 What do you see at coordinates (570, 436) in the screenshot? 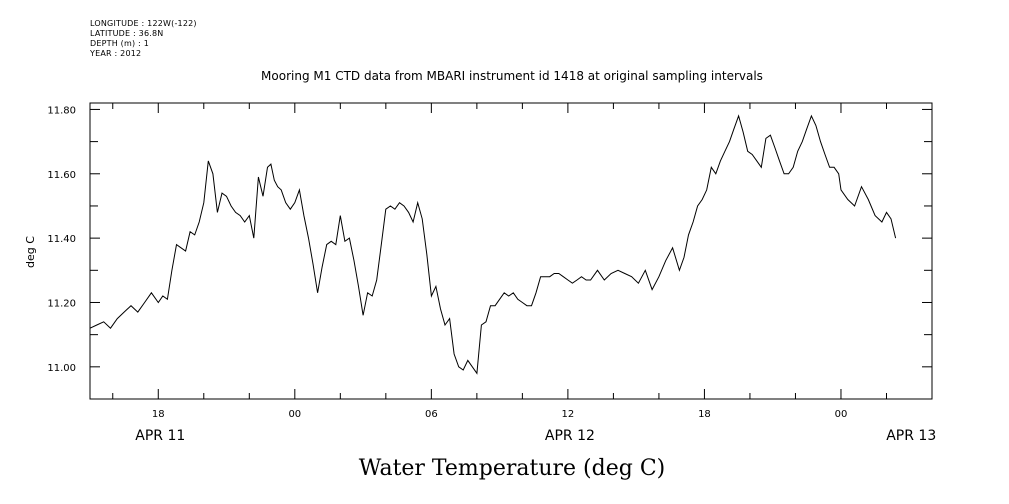
I see `x-date-label: APR 12` at bounding box center [570, 436].